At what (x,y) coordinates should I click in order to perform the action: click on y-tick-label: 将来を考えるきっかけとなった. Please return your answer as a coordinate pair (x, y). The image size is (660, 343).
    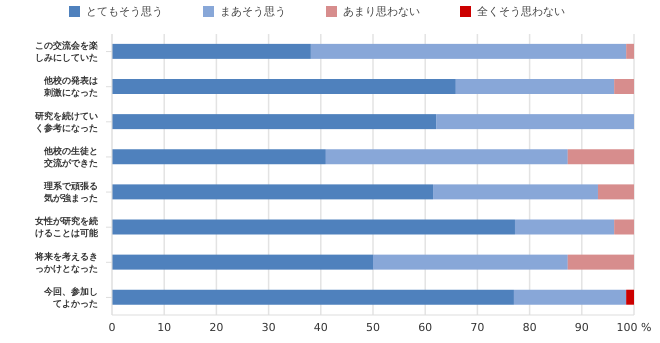
    Looking at the image, I should click on (66, 262).